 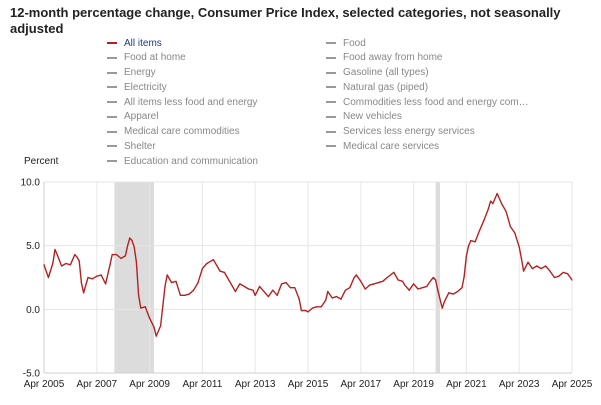 I want to click on x-tick-label: Apr 2017, so click(x=361, y=384).